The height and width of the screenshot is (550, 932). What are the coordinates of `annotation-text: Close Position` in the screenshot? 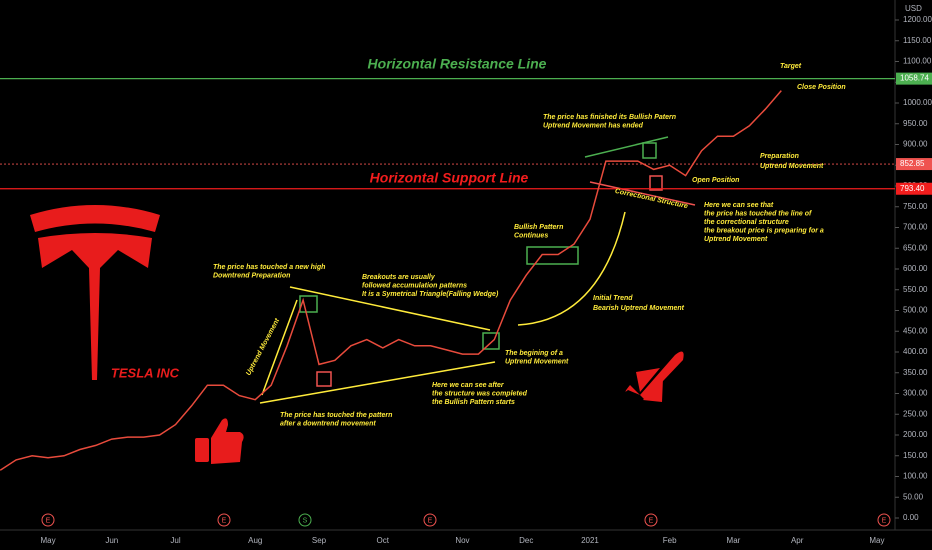 It's located at (821, 87).